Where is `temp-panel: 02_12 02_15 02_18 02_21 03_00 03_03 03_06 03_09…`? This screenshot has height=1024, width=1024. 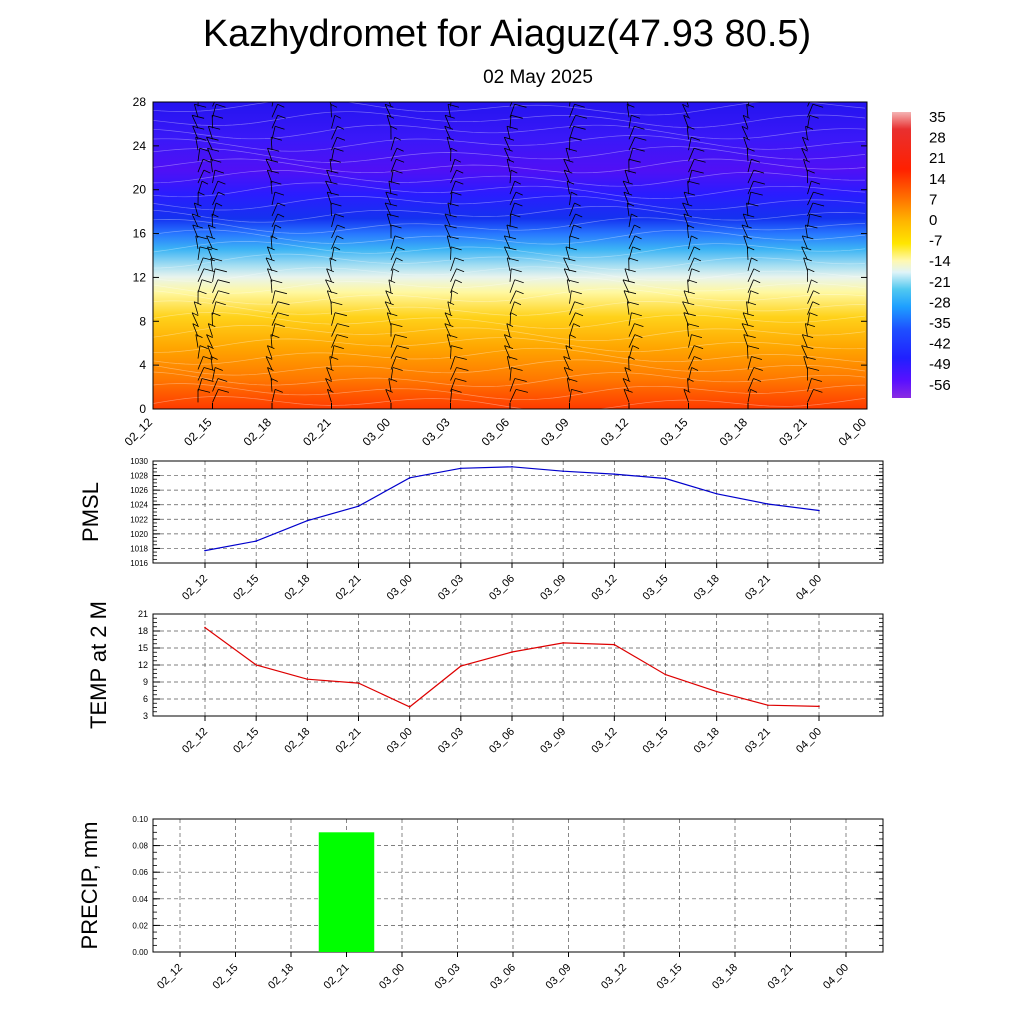
temp-panel: 02_12 02_15 02_18 02_21 03_00 03_03 03_06 03_09… is located at coordinates (485, 678).